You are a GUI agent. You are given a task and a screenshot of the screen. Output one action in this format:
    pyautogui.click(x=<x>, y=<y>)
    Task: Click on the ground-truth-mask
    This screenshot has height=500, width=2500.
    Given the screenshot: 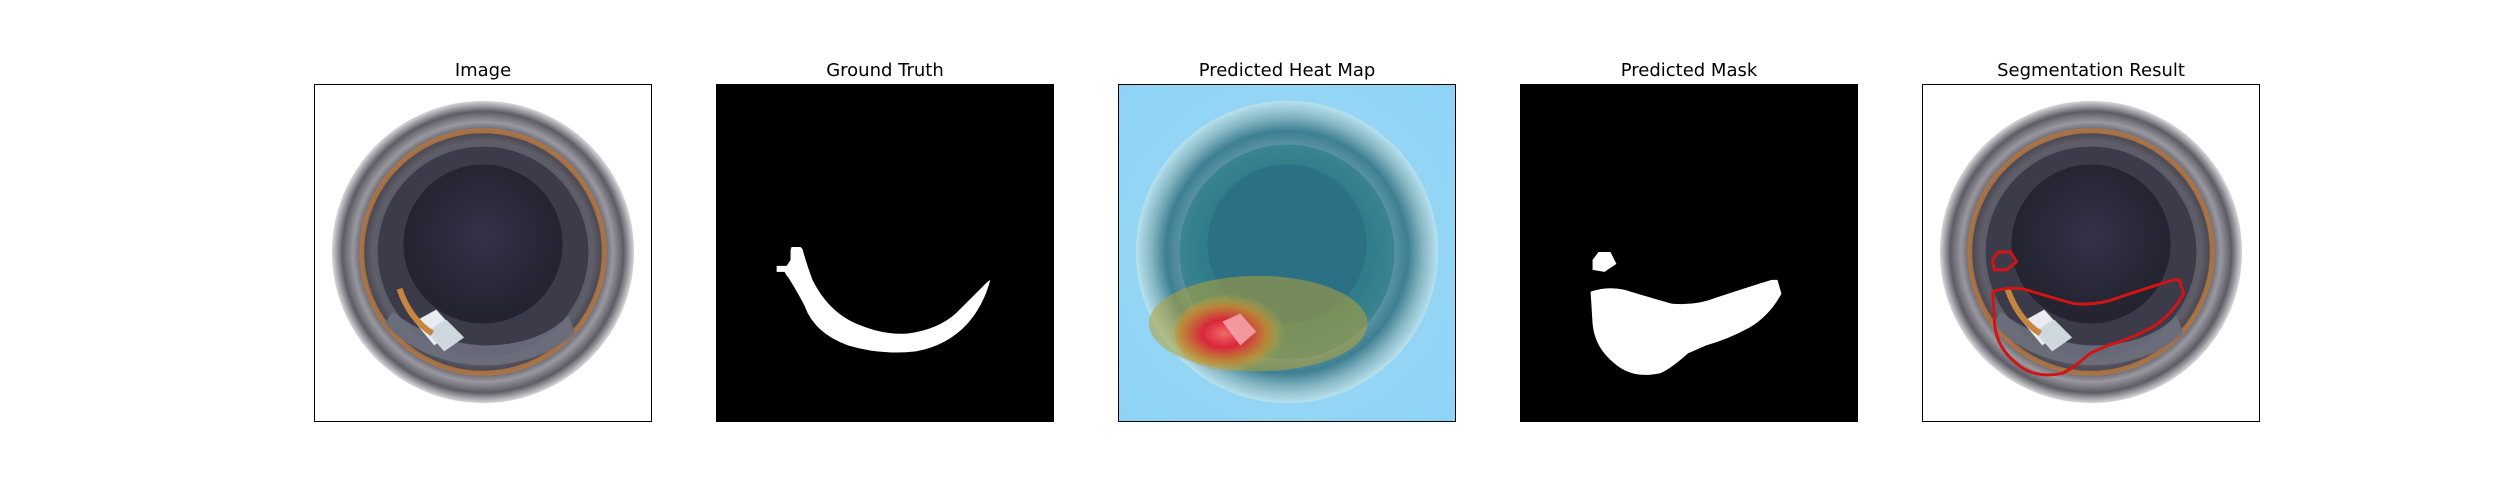 What is the action you would take?
    pyautogui.click(x=885, y=253)
    